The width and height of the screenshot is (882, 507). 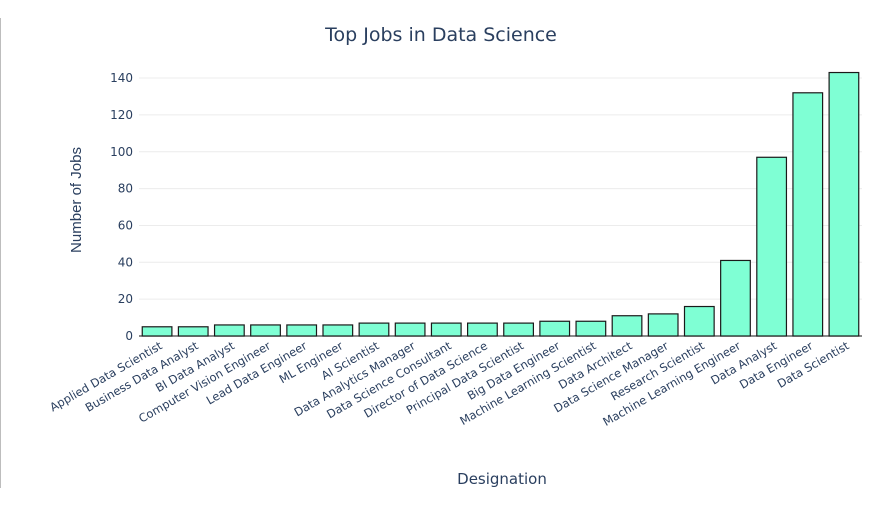 What do you see at coordinates (121, 78) in the screenshot?
I see `y-tick-label: 140` at bounding box center [121, 78].